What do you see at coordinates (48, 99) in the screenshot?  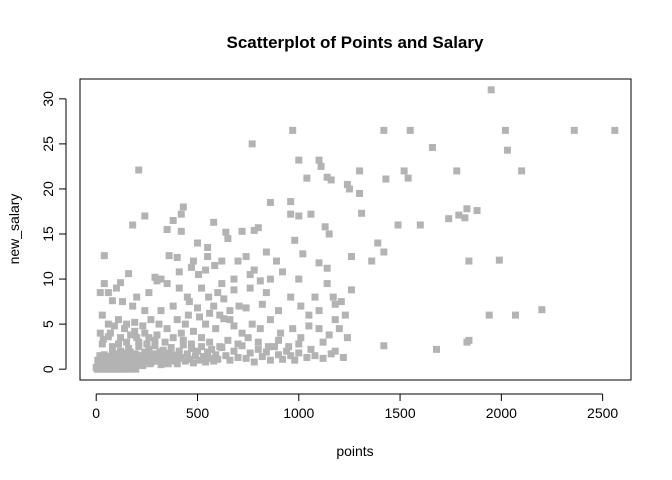 I see `y-tick-label: 30` at bounding box center [48, 99].